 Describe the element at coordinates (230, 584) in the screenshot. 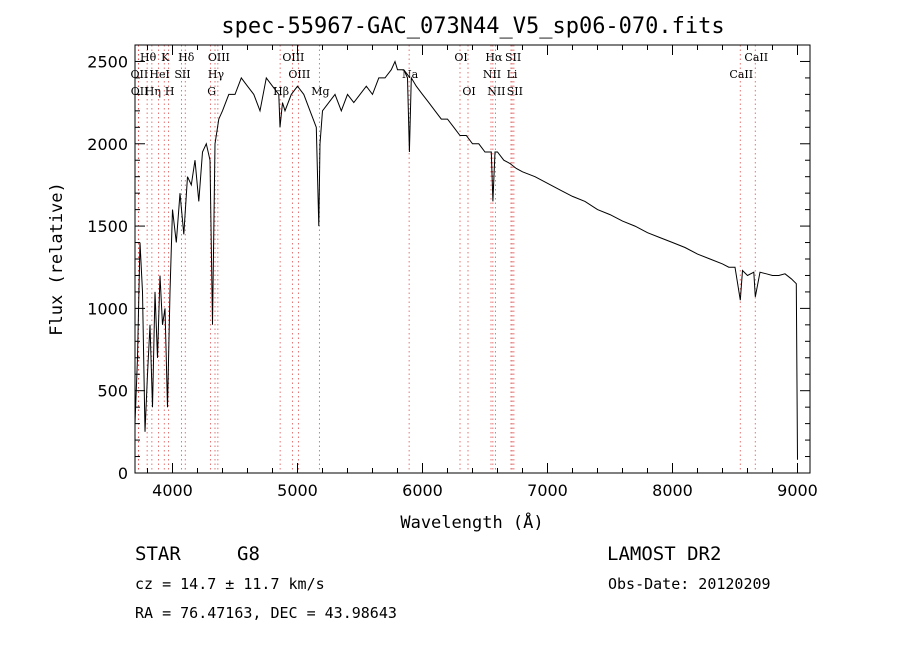

I see `redshift-cz: cz = 14.7 ± 11.7 km/s` at that location.